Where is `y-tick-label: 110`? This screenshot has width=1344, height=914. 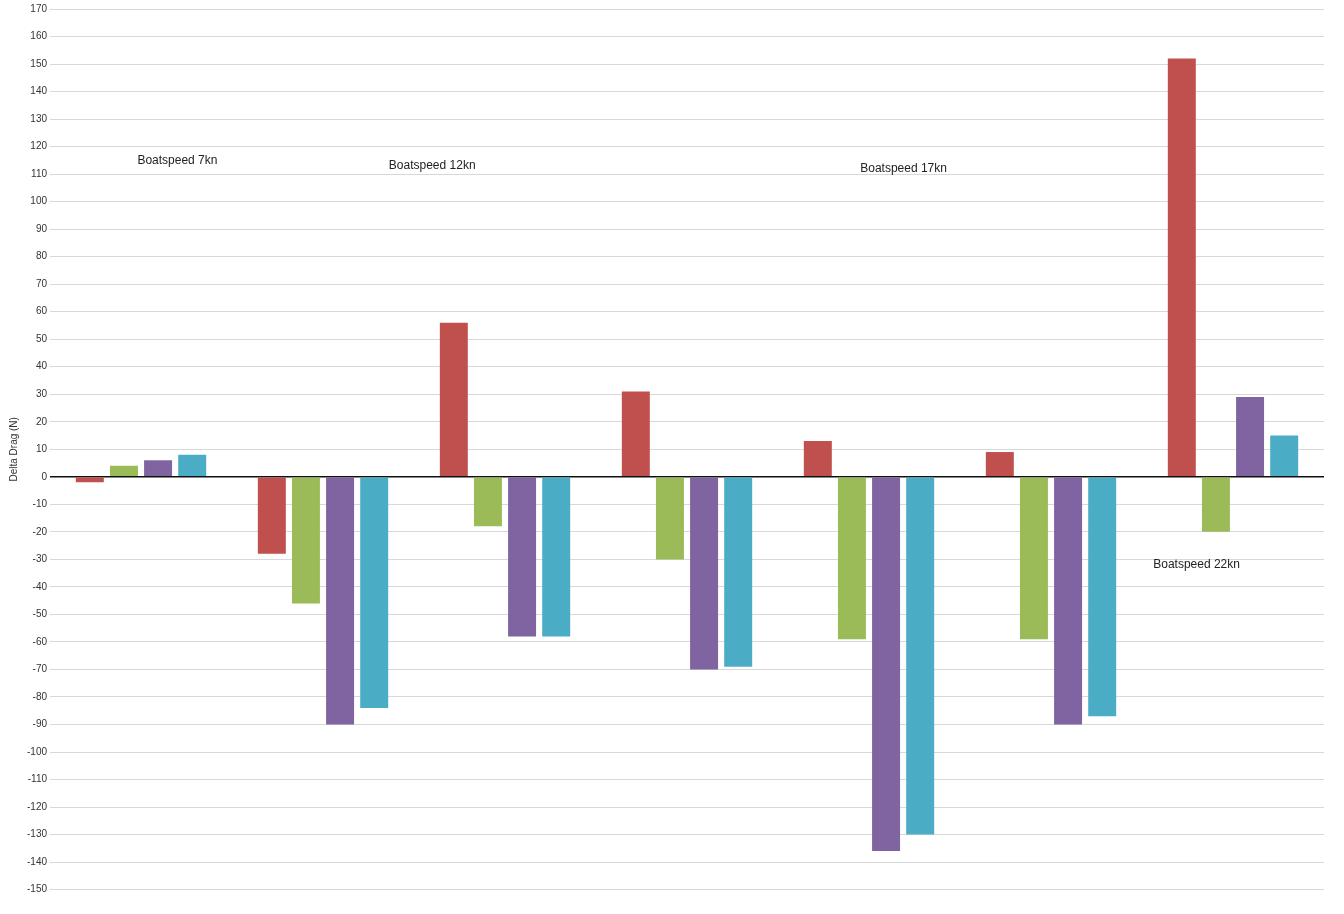 y-tick-label: 110 is located at coordinates (39, 173).